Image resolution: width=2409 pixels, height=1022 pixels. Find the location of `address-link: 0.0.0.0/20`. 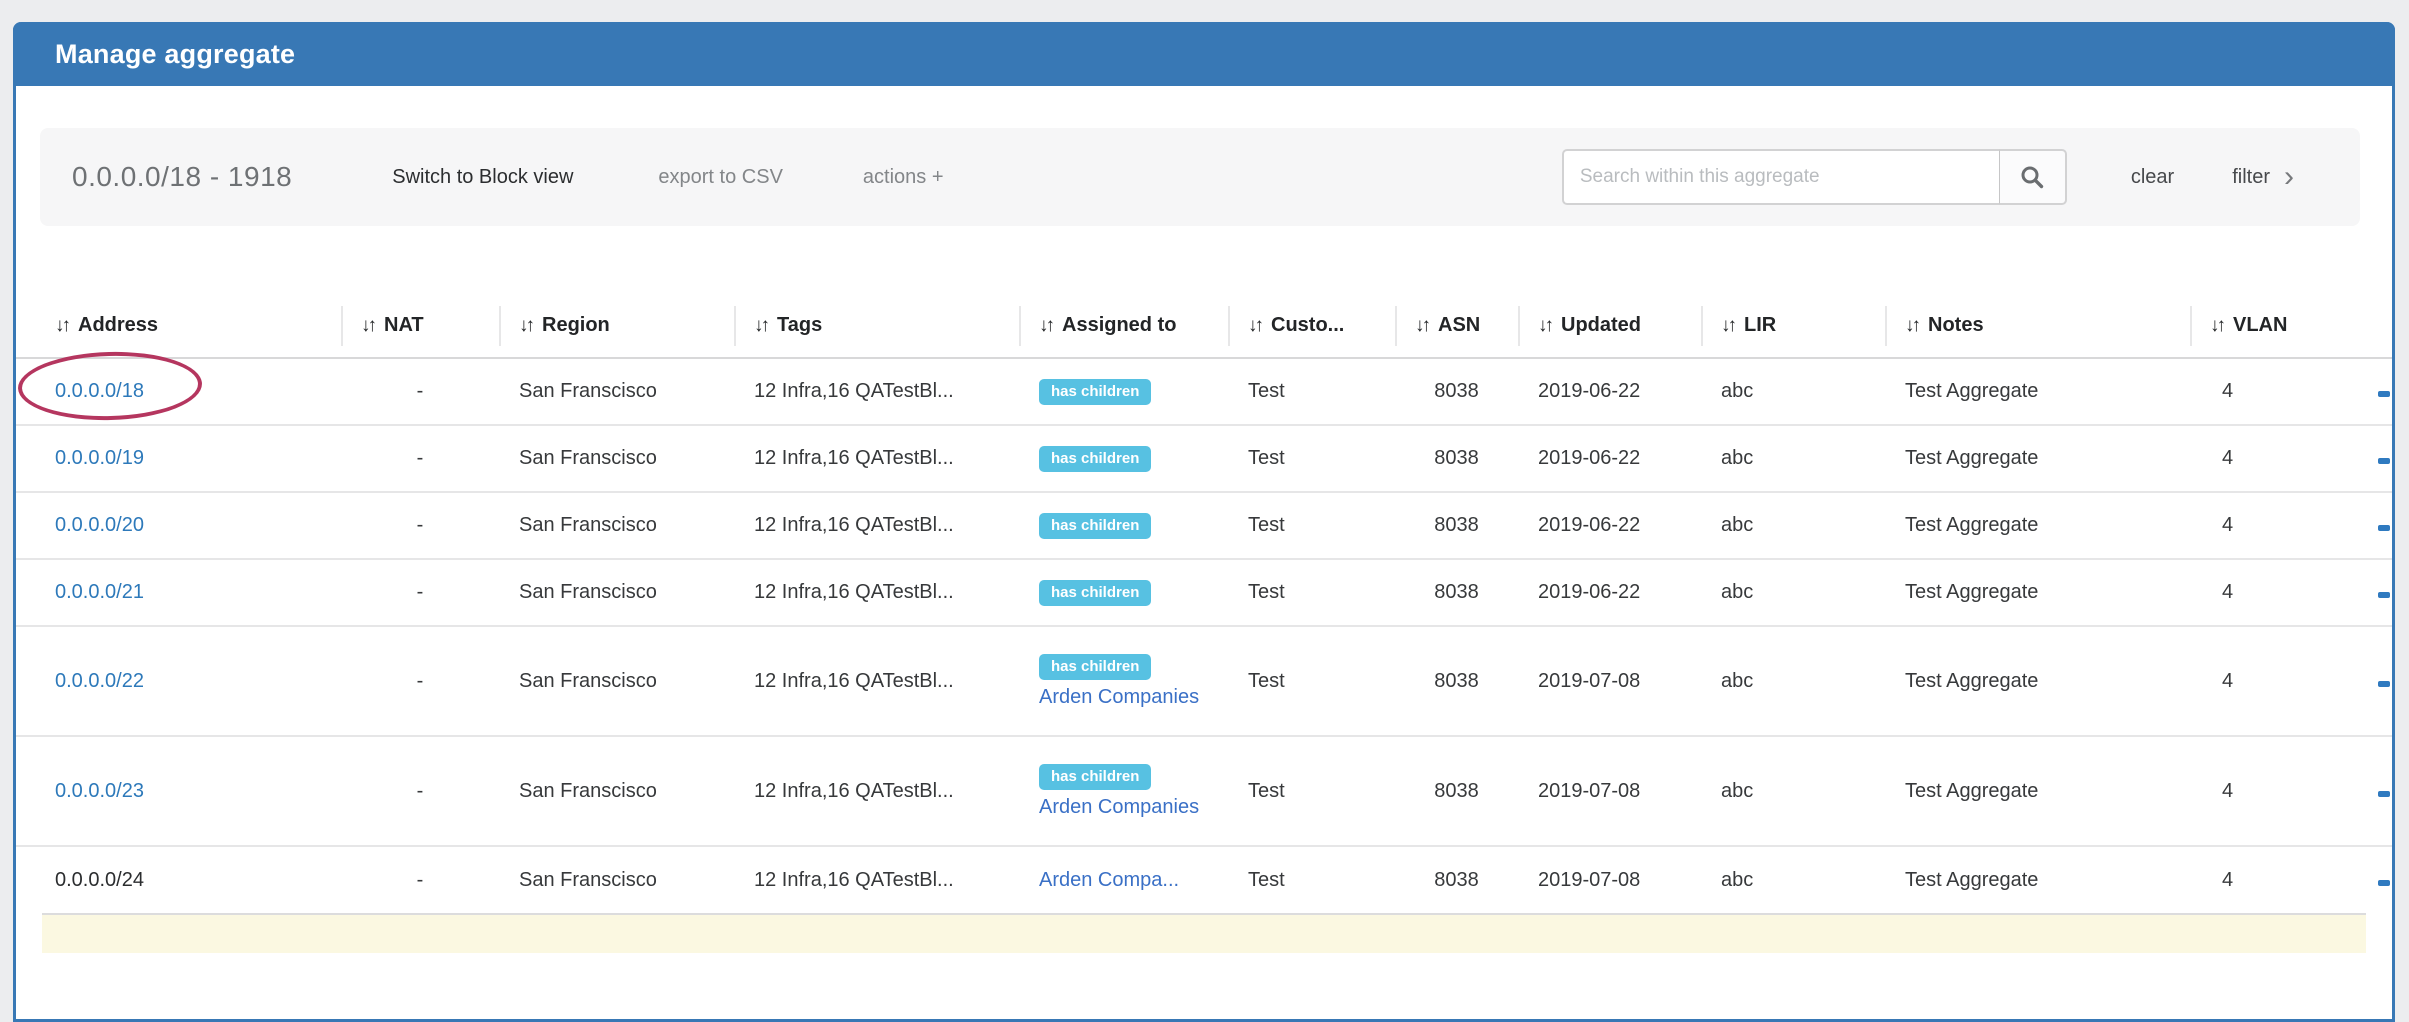

address-link: 0.0.0.0/20 is located at coordinates (99, 525).